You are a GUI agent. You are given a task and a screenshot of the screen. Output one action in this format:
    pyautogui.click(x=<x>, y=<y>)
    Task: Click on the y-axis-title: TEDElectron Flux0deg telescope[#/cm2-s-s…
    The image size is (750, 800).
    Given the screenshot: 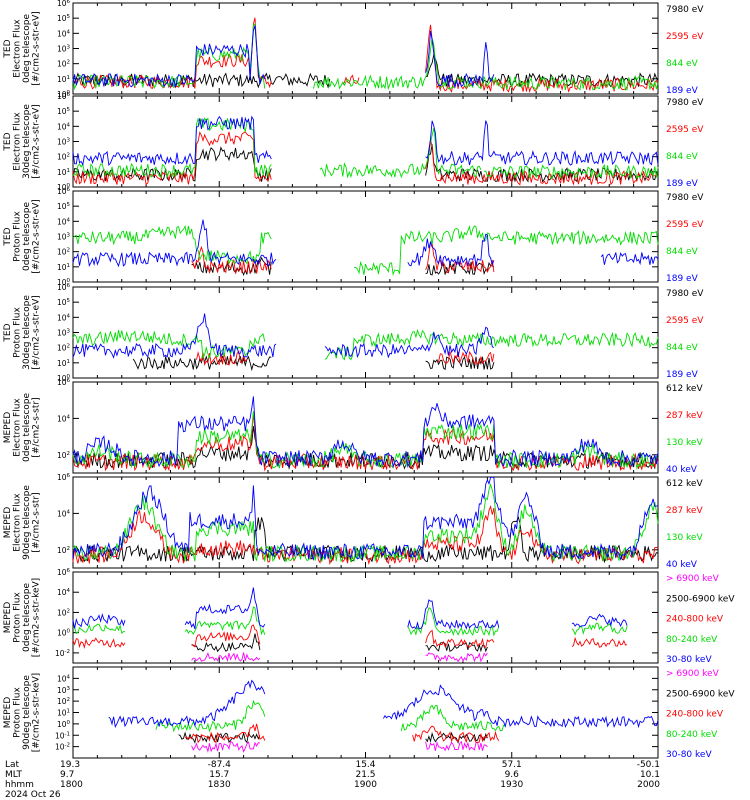 What is the action you would take?
    pyautogui.click(x=22, y=48)
    